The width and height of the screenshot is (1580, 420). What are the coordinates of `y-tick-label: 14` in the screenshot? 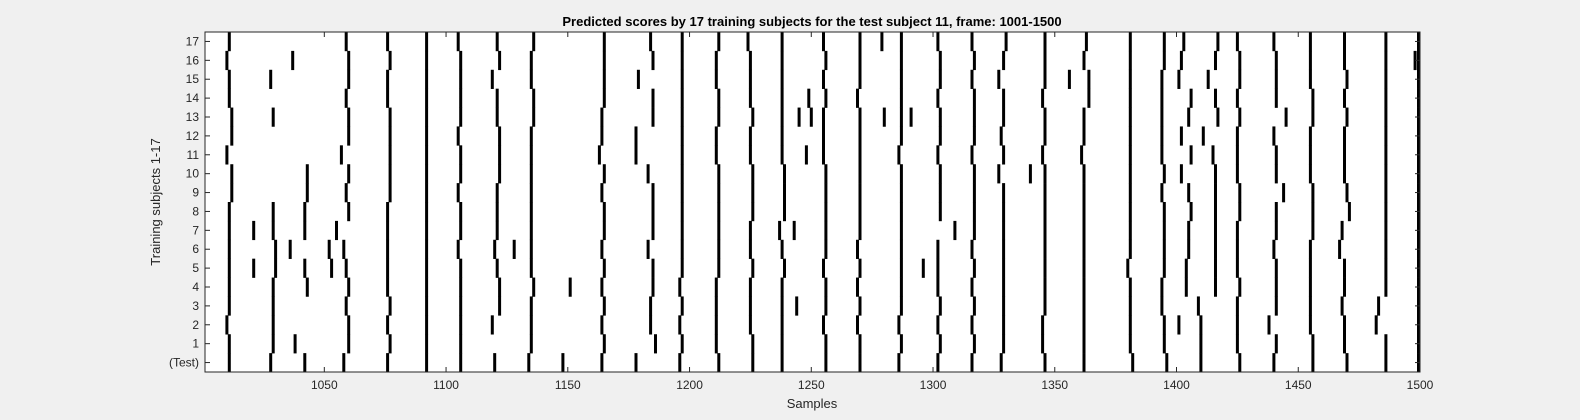 It's located at (193, 98).